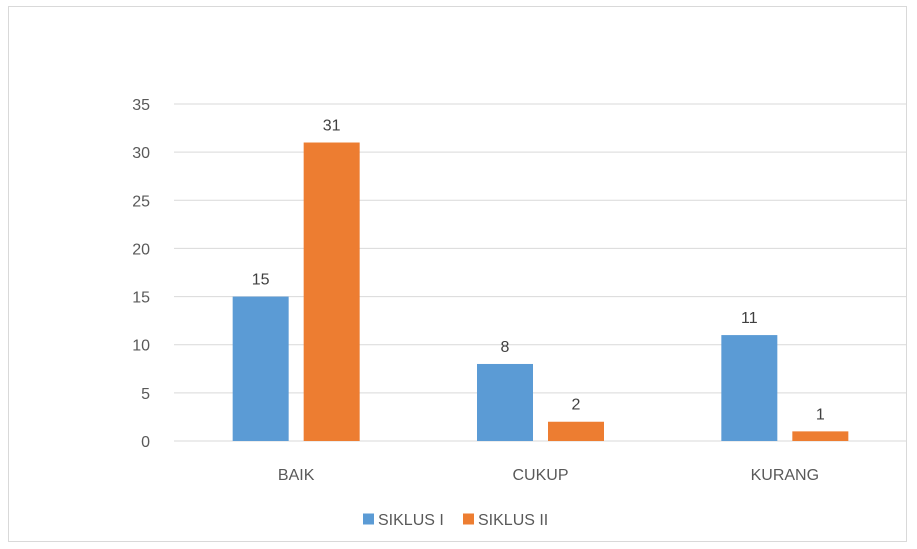  Describe the element at coordinates (332, 126) in the screenshot. I see `data-label: 31` at that location.